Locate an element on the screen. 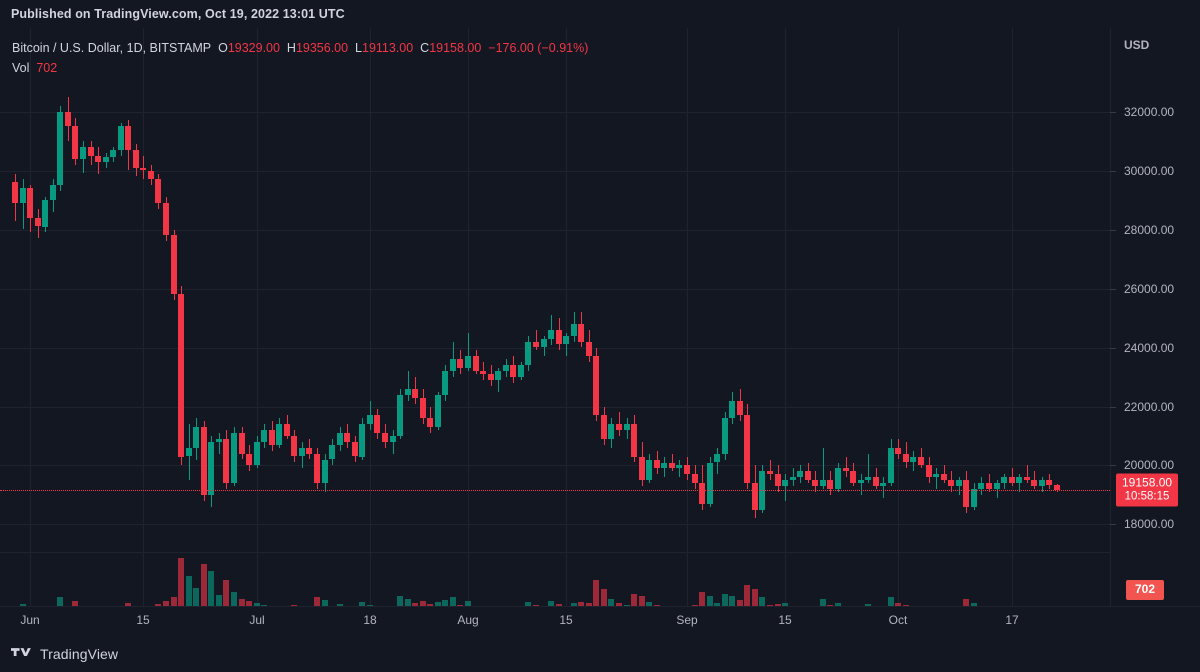  current-price-badge: 19158.00 10:58:15 is located at coordinates (1147, 490).